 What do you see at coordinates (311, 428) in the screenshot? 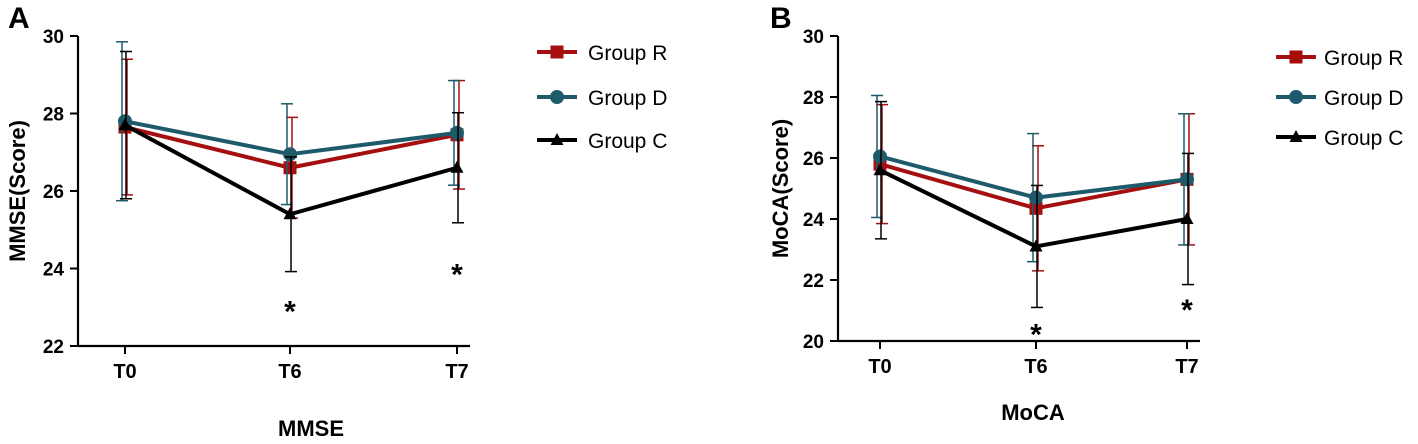
I see `x-axis-title: MMSE` at bounding box center [311, 428].